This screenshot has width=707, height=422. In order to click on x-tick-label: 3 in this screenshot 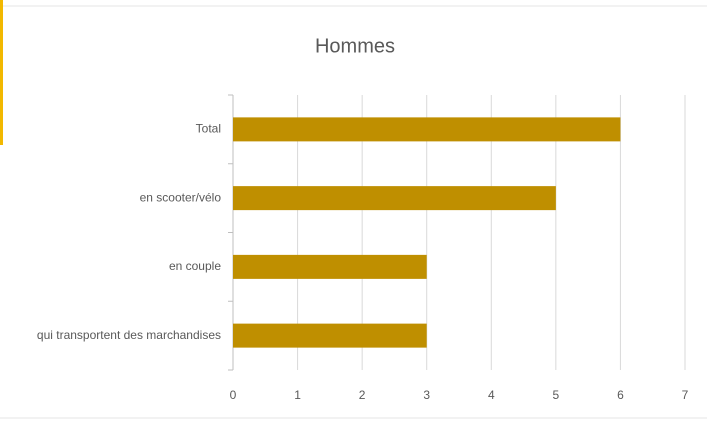, I will do `click(426, 395)`.